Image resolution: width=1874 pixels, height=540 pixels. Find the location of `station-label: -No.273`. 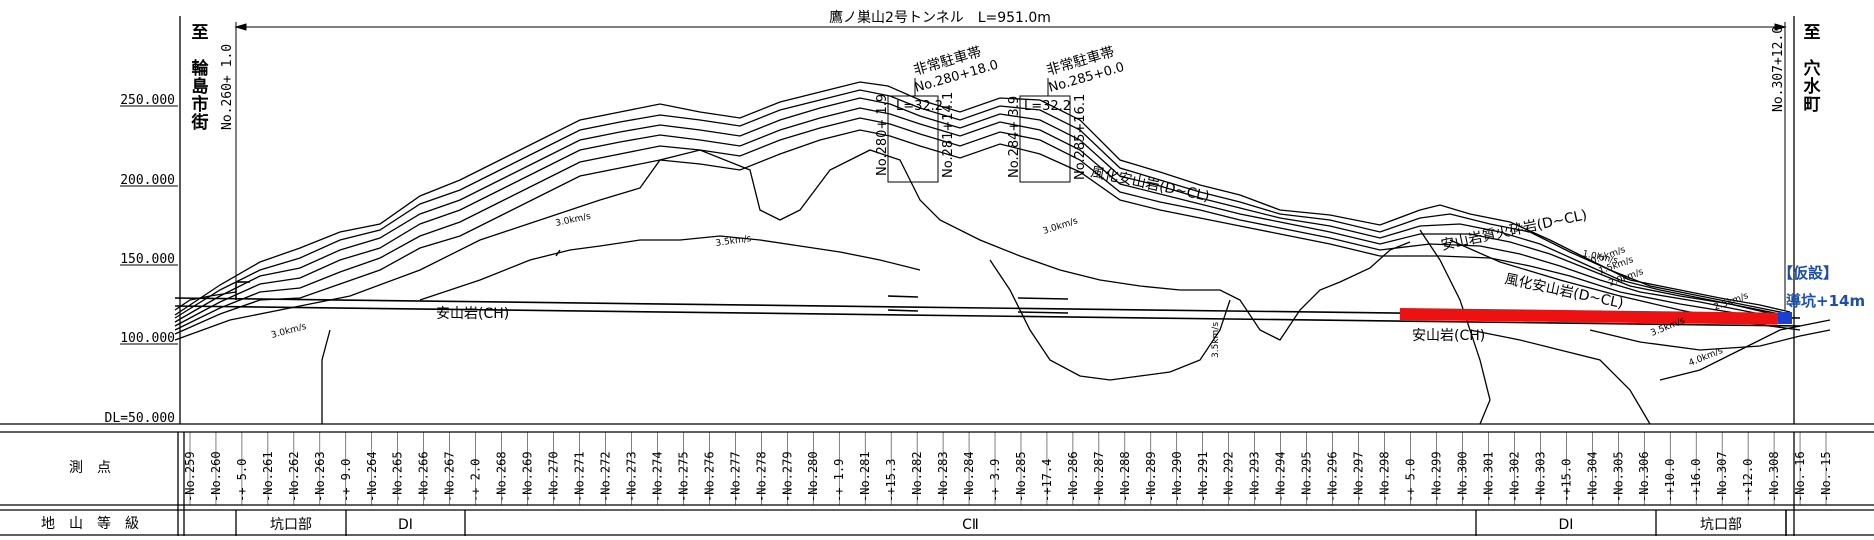

station-label: -No.273 is located at coordinates (631, 476).